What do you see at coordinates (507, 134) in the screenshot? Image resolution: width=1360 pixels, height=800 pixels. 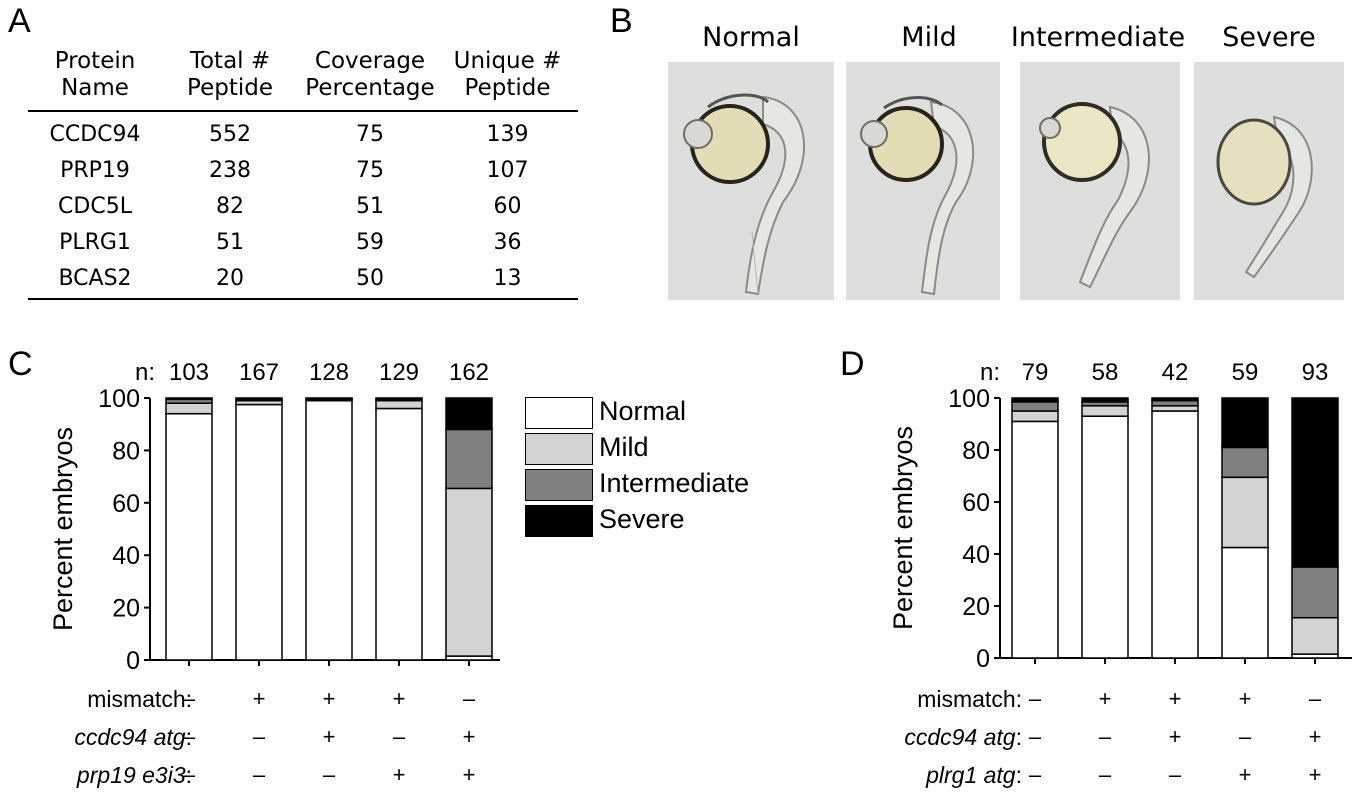 I see `table-cell: 139` at bounding box center [507, 134].